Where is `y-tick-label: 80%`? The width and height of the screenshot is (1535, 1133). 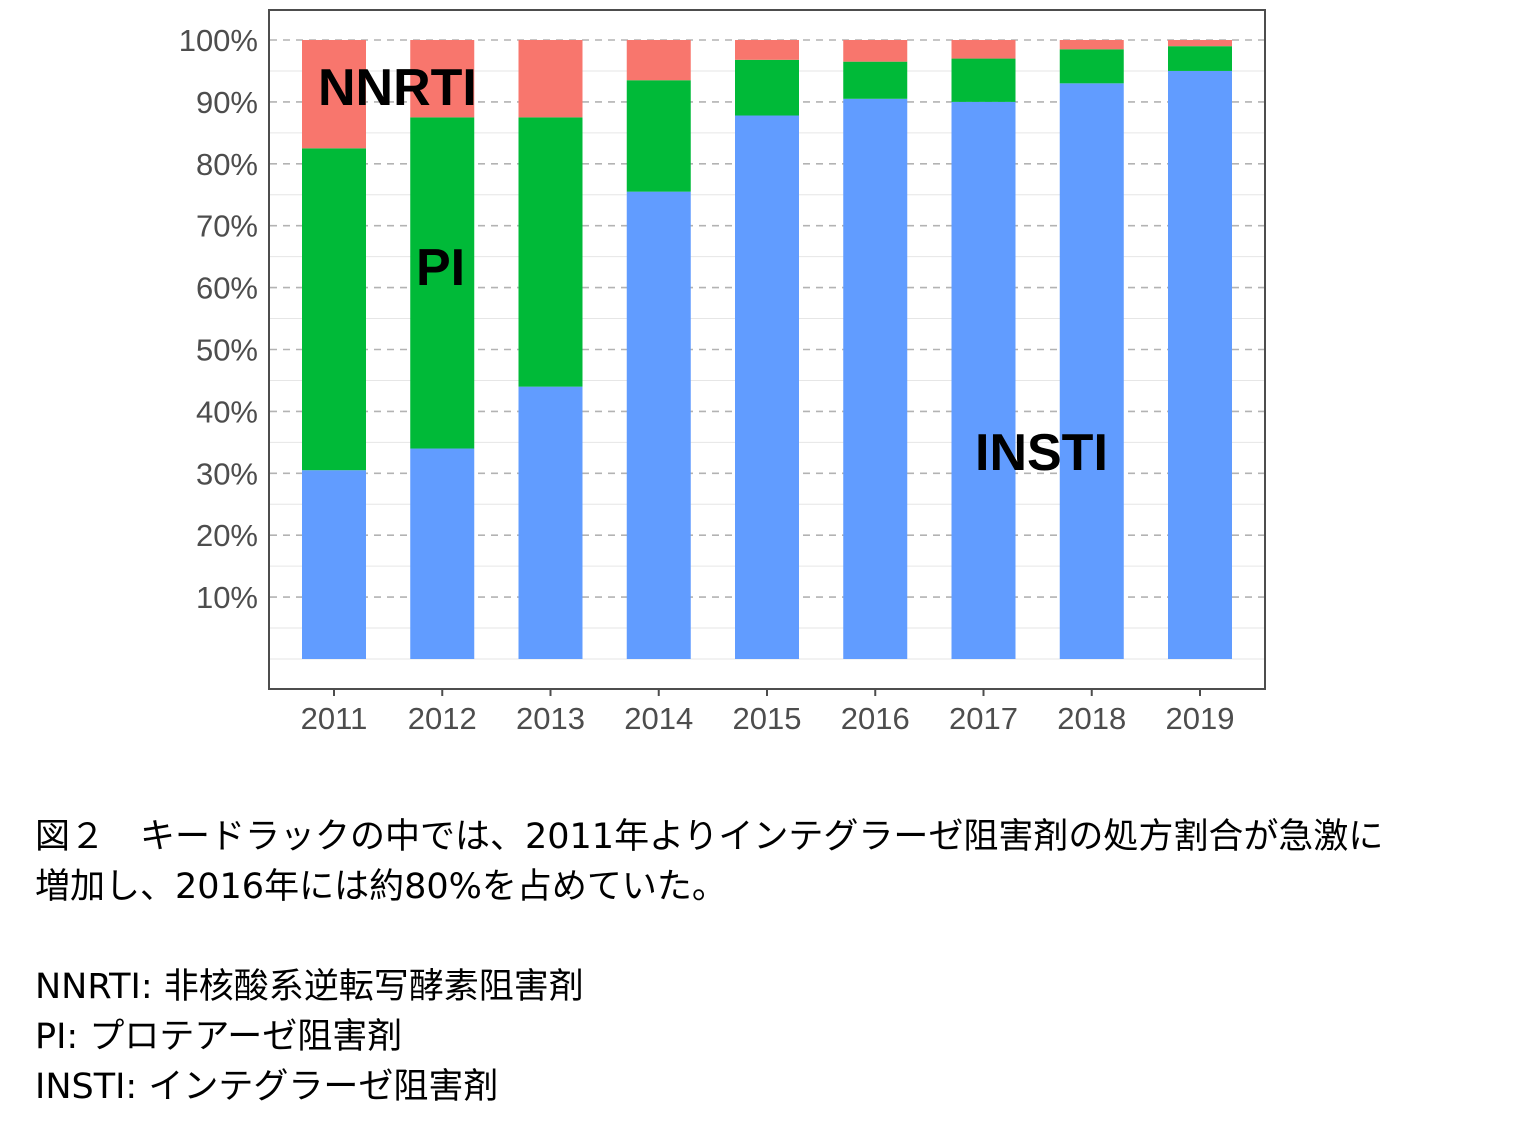
y-tick-label: 80% is located at coordinates (227, 164).